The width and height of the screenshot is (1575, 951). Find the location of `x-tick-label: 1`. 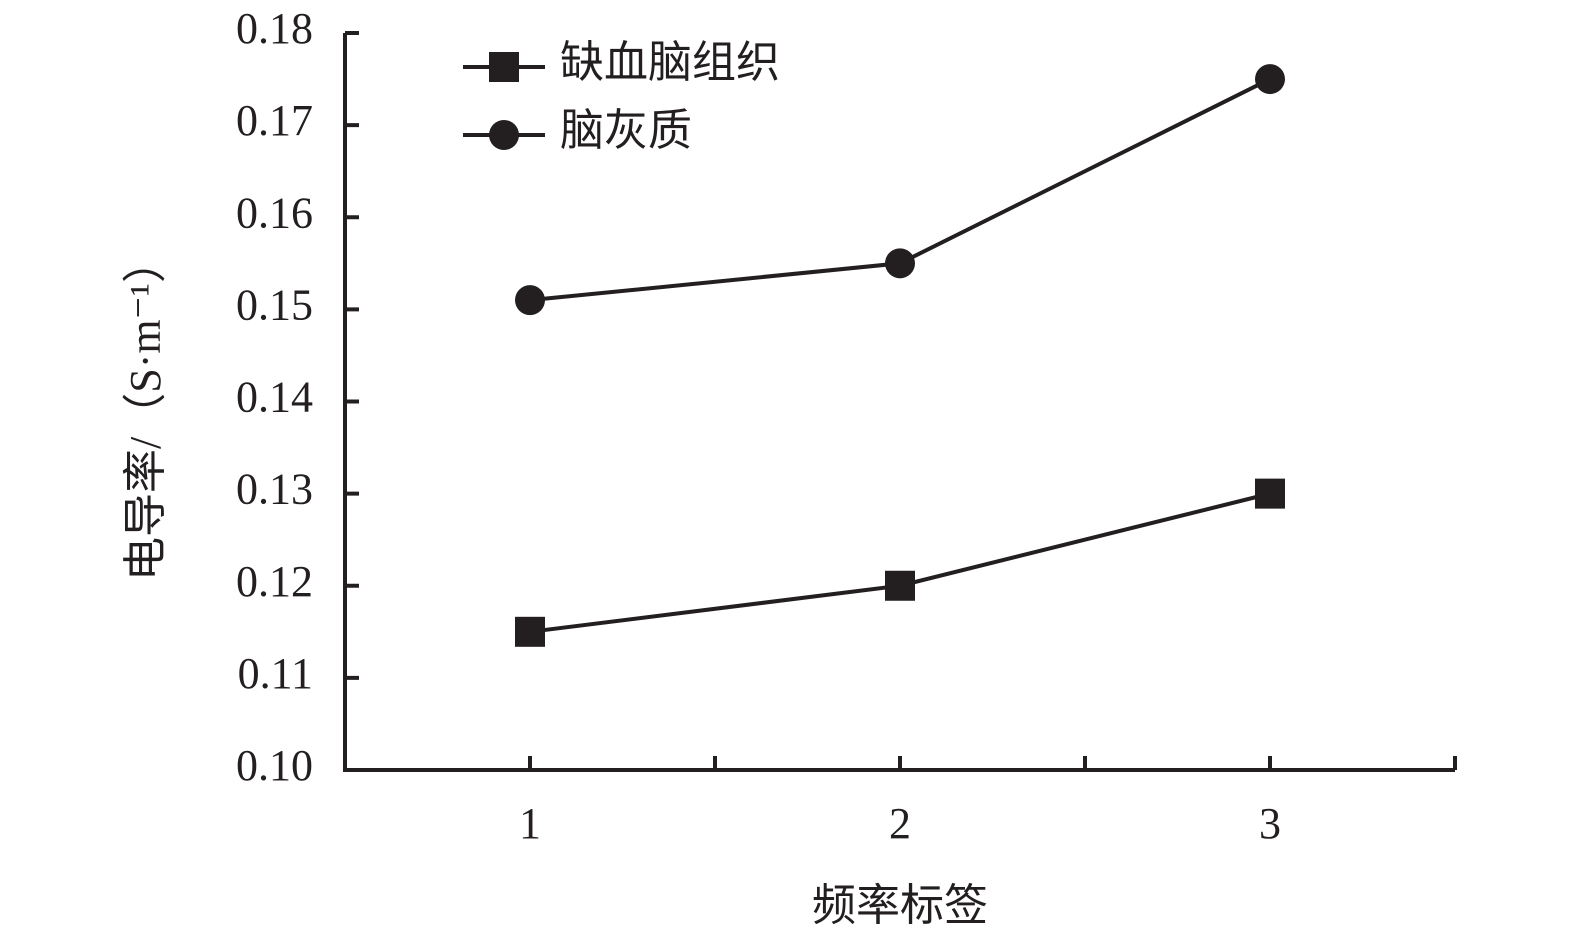

x-tick-label: 1 is located at coordinates (530, 823).